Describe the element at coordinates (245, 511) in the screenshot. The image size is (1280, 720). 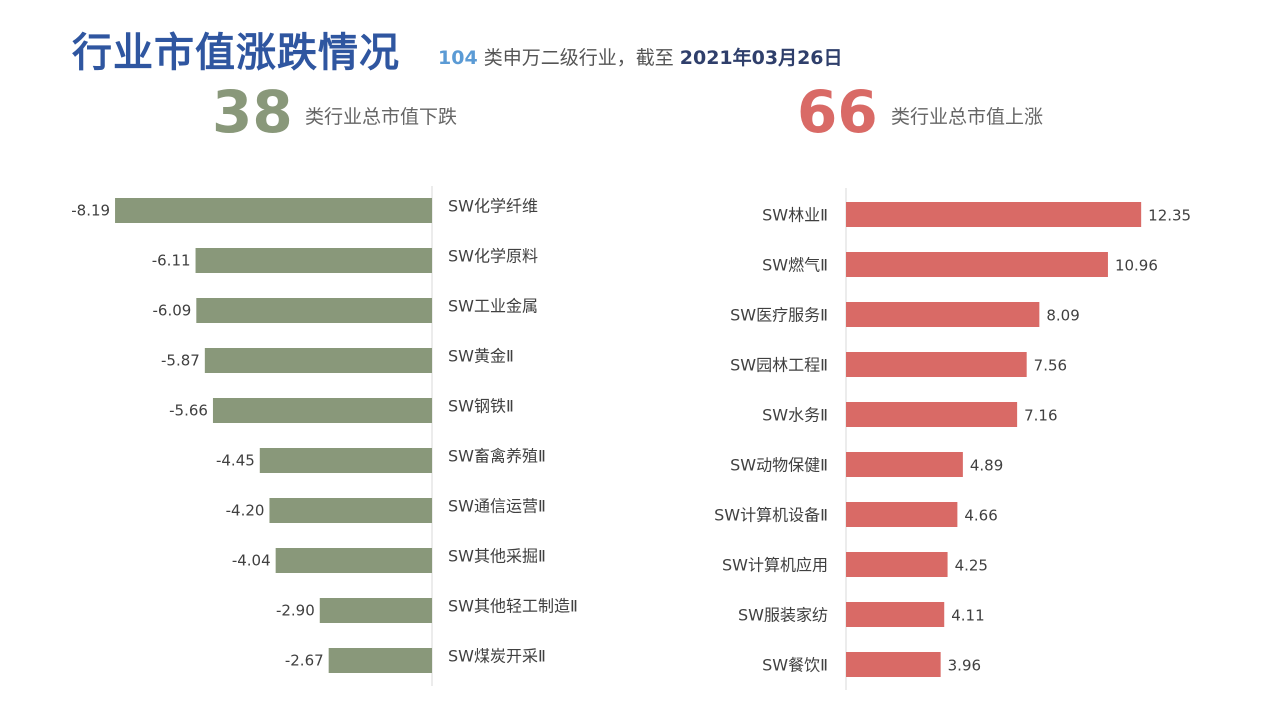
I see `down-value-label: -4.20` at that location.